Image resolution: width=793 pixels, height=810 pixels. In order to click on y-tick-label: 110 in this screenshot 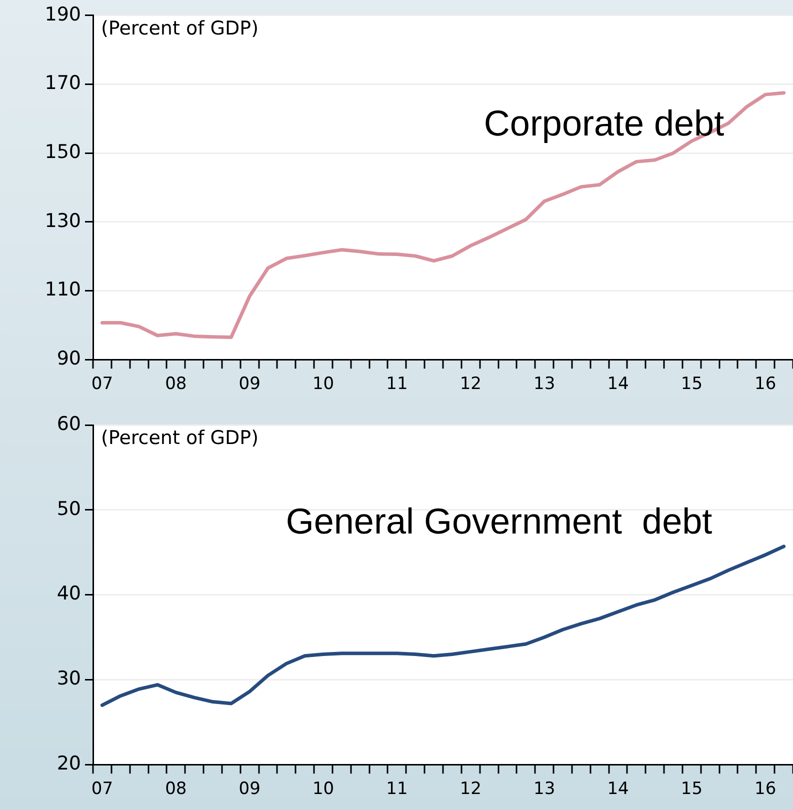, I will do `click(62, 289)`.